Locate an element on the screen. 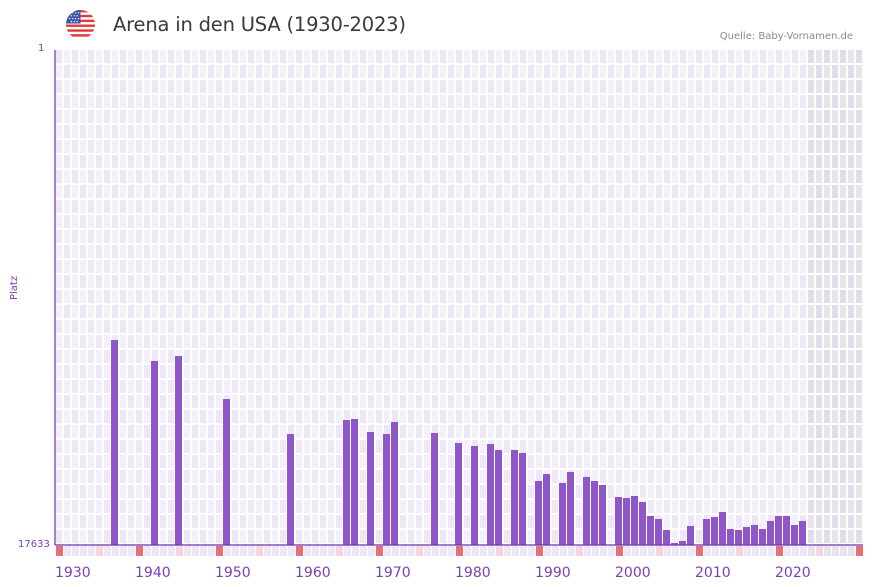 The image size is (873, 587). bar-1969 is located at coordinates (370, 488).